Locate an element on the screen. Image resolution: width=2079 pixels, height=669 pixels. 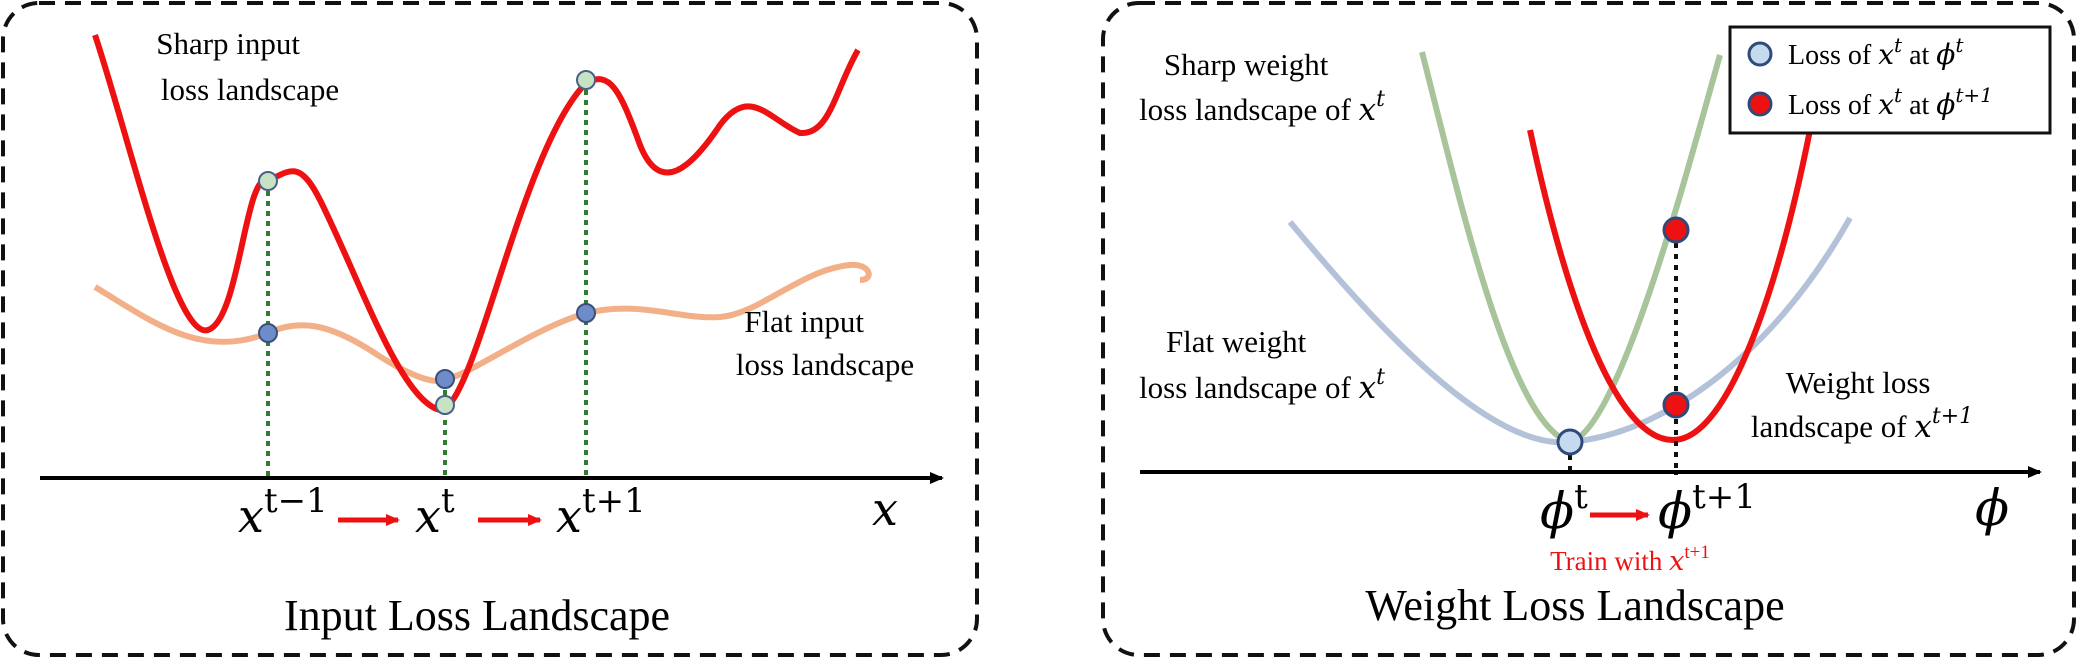
tick-phit: ϕt is located at coordinates (1564, 508).